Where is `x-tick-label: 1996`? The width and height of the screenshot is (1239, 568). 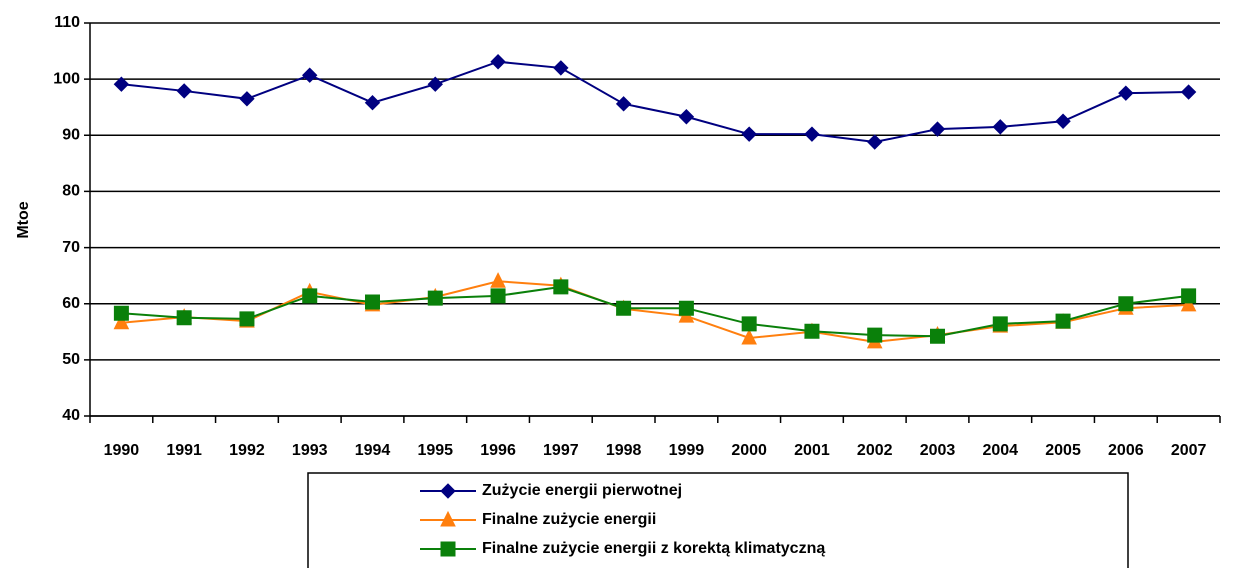
x-tick-label: 1996 is located at coordinates (498, 450).